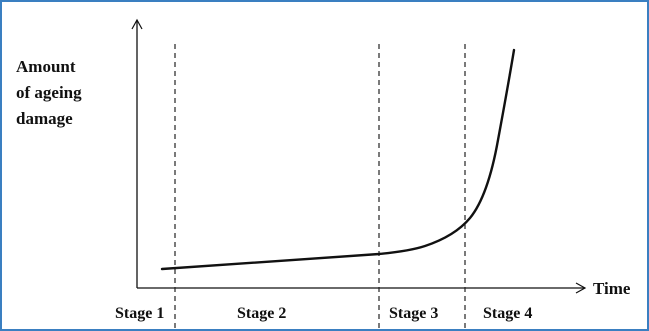 The image size is (649, 331). I want to click on y-axis-label-line-1: Amount, so click(46, 66).